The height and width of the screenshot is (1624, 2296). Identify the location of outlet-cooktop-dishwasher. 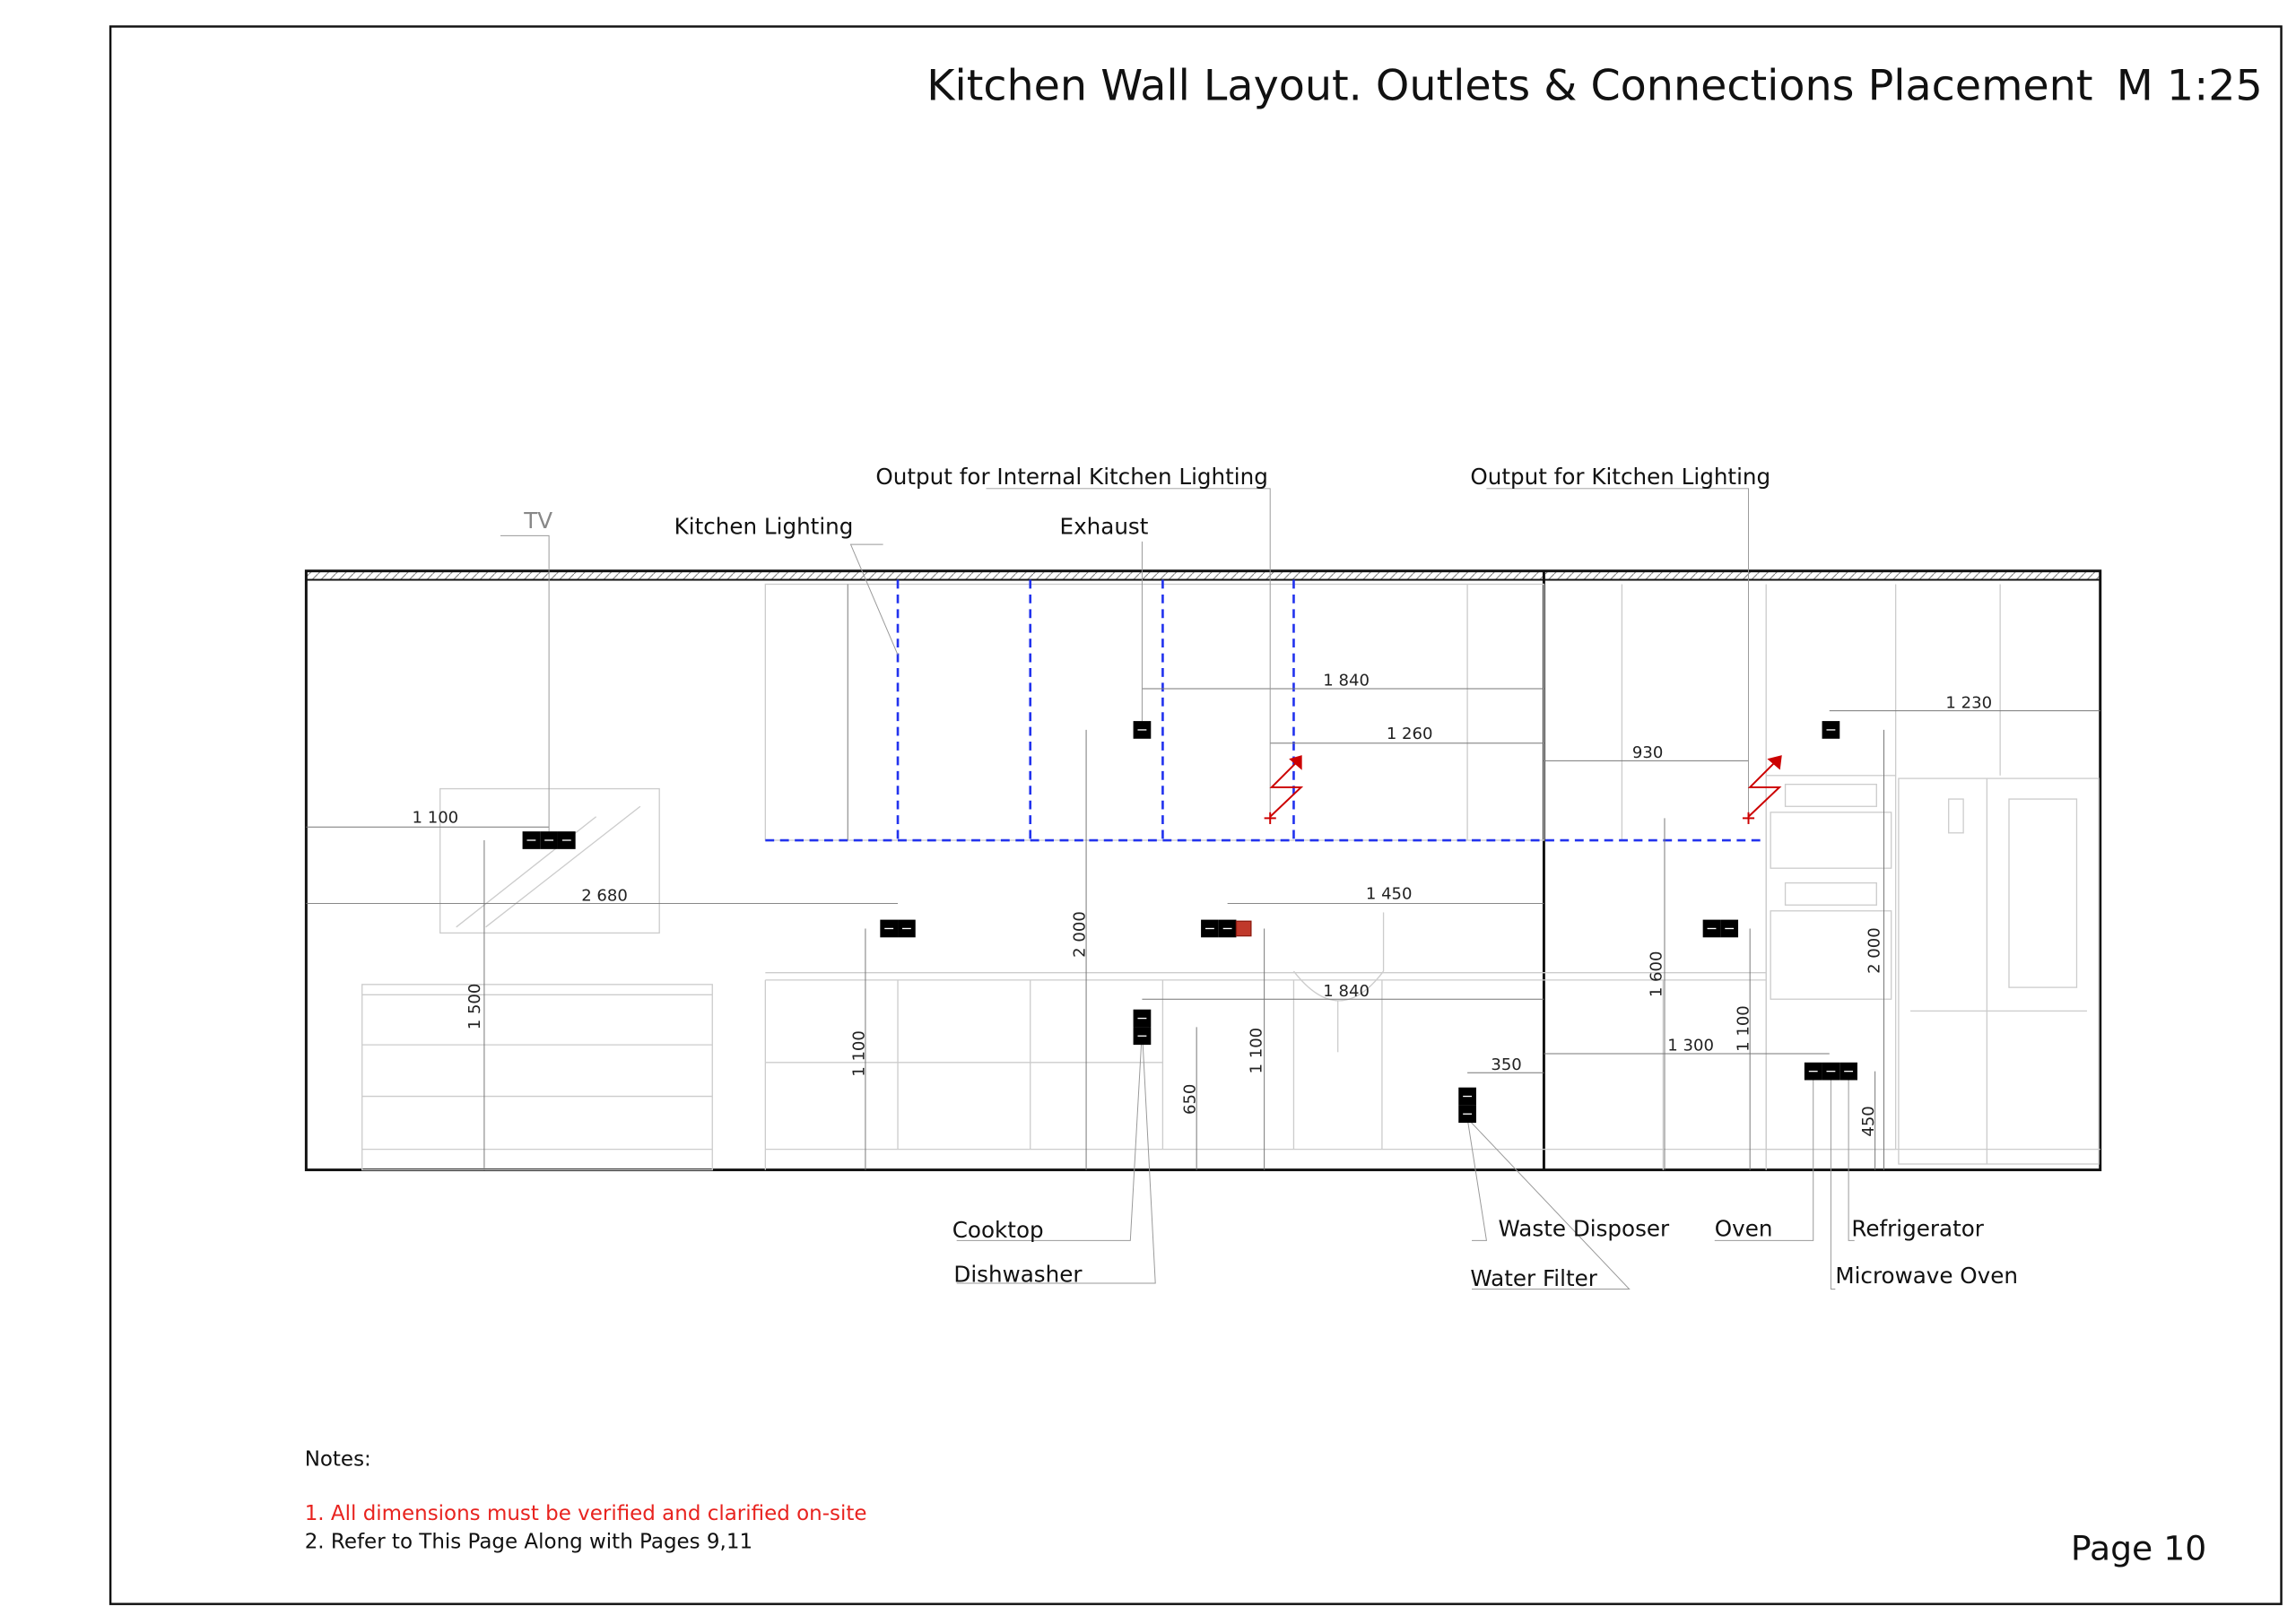
(1142, 1027).